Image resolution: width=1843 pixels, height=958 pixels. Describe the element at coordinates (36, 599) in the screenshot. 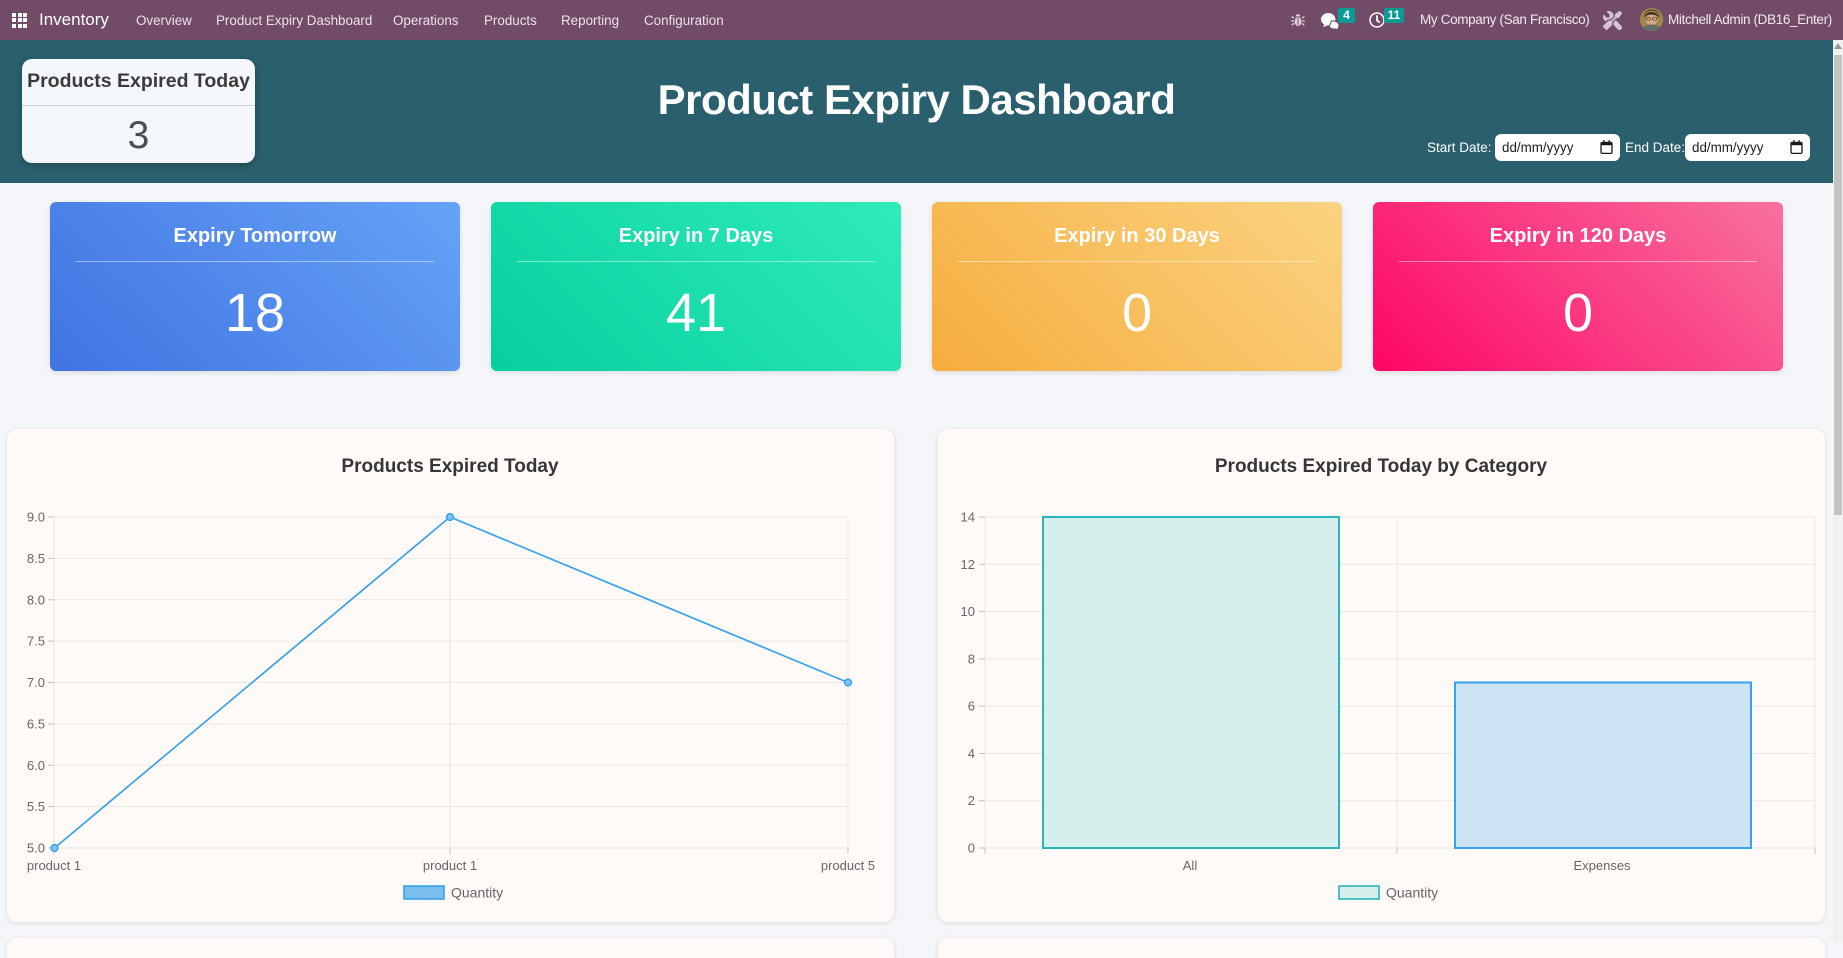

I see `svg-text: 8.0` at that location.